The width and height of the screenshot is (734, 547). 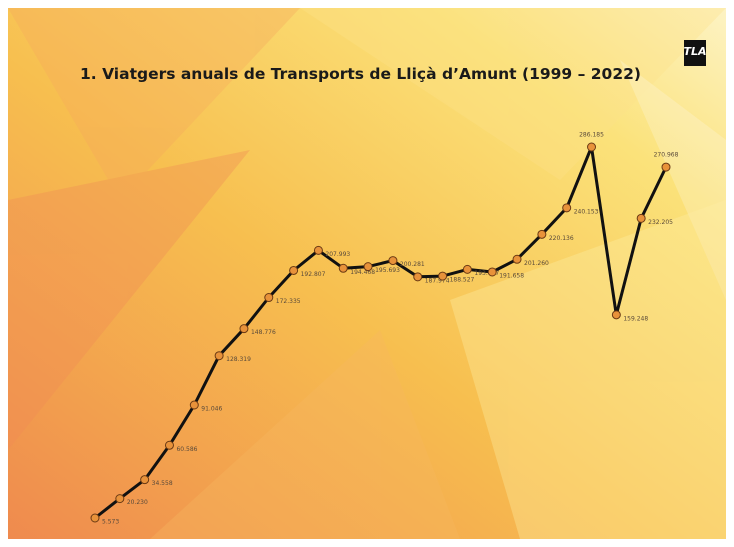 I want to click on data-label: 188.527, so click(x=462, y=280).